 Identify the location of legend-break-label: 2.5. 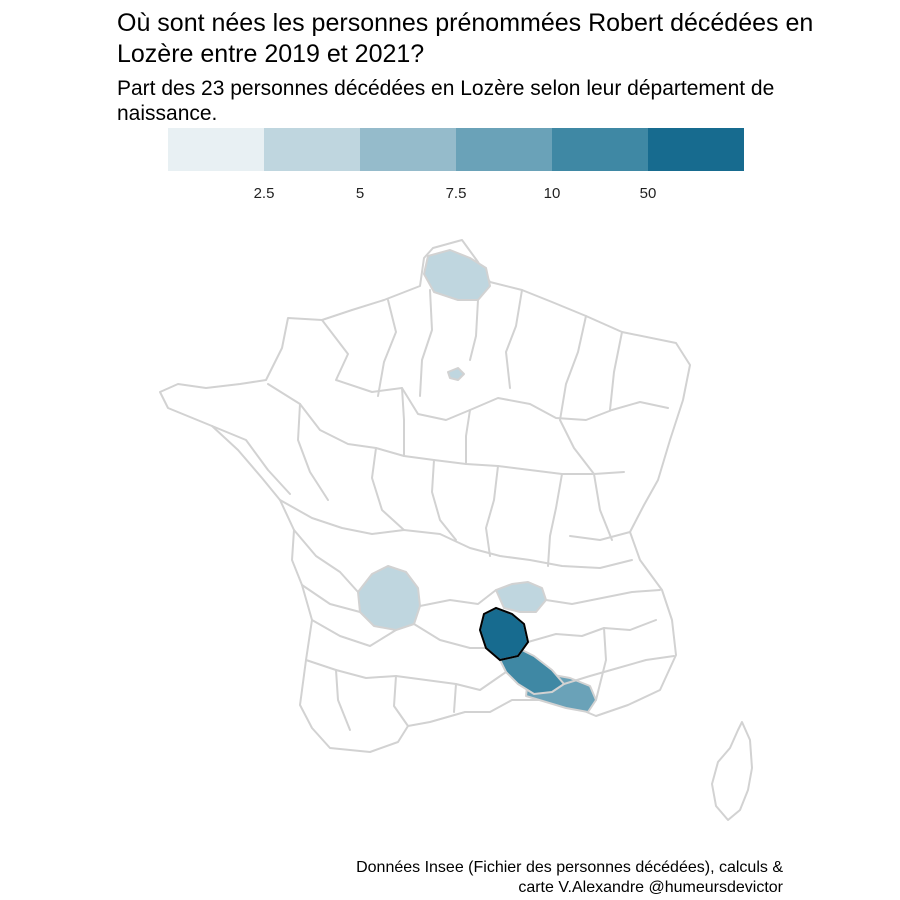
(264, 193).